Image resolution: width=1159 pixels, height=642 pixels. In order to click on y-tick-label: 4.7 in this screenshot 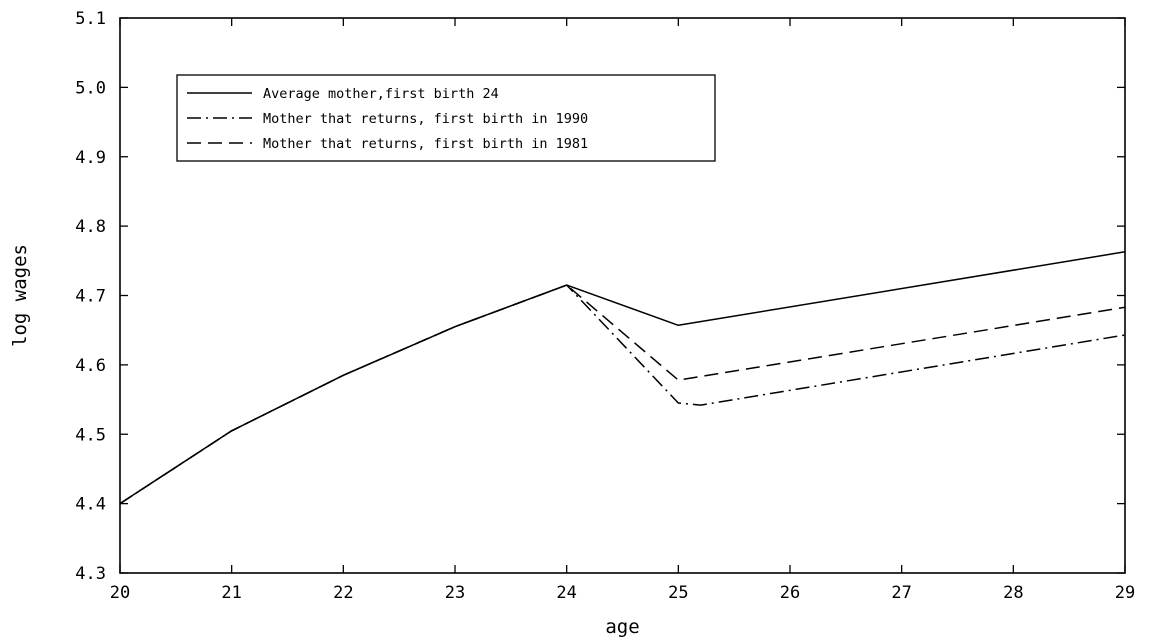, I will do `click(90, 297)`.